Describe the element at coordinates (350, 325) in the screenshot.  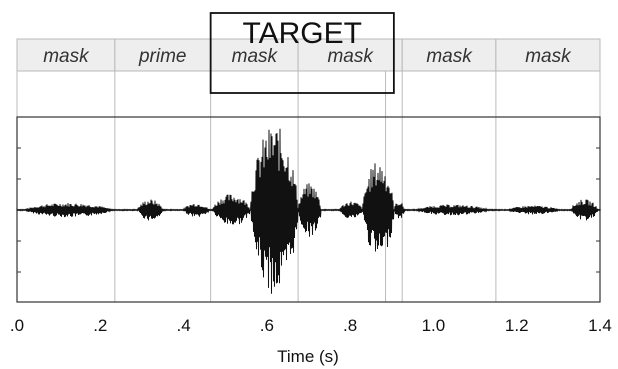
I see `x-tick-label: .8` at that location.